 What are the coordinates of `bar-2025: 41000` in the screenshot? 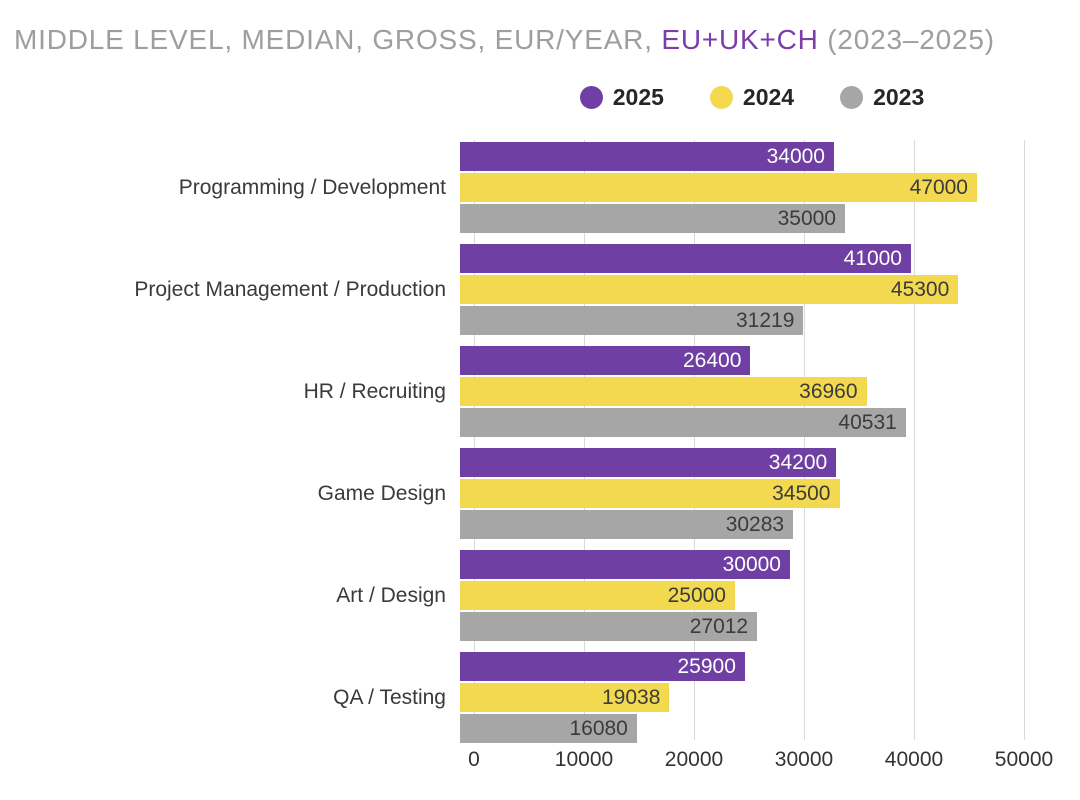 It's located at (685, 258).